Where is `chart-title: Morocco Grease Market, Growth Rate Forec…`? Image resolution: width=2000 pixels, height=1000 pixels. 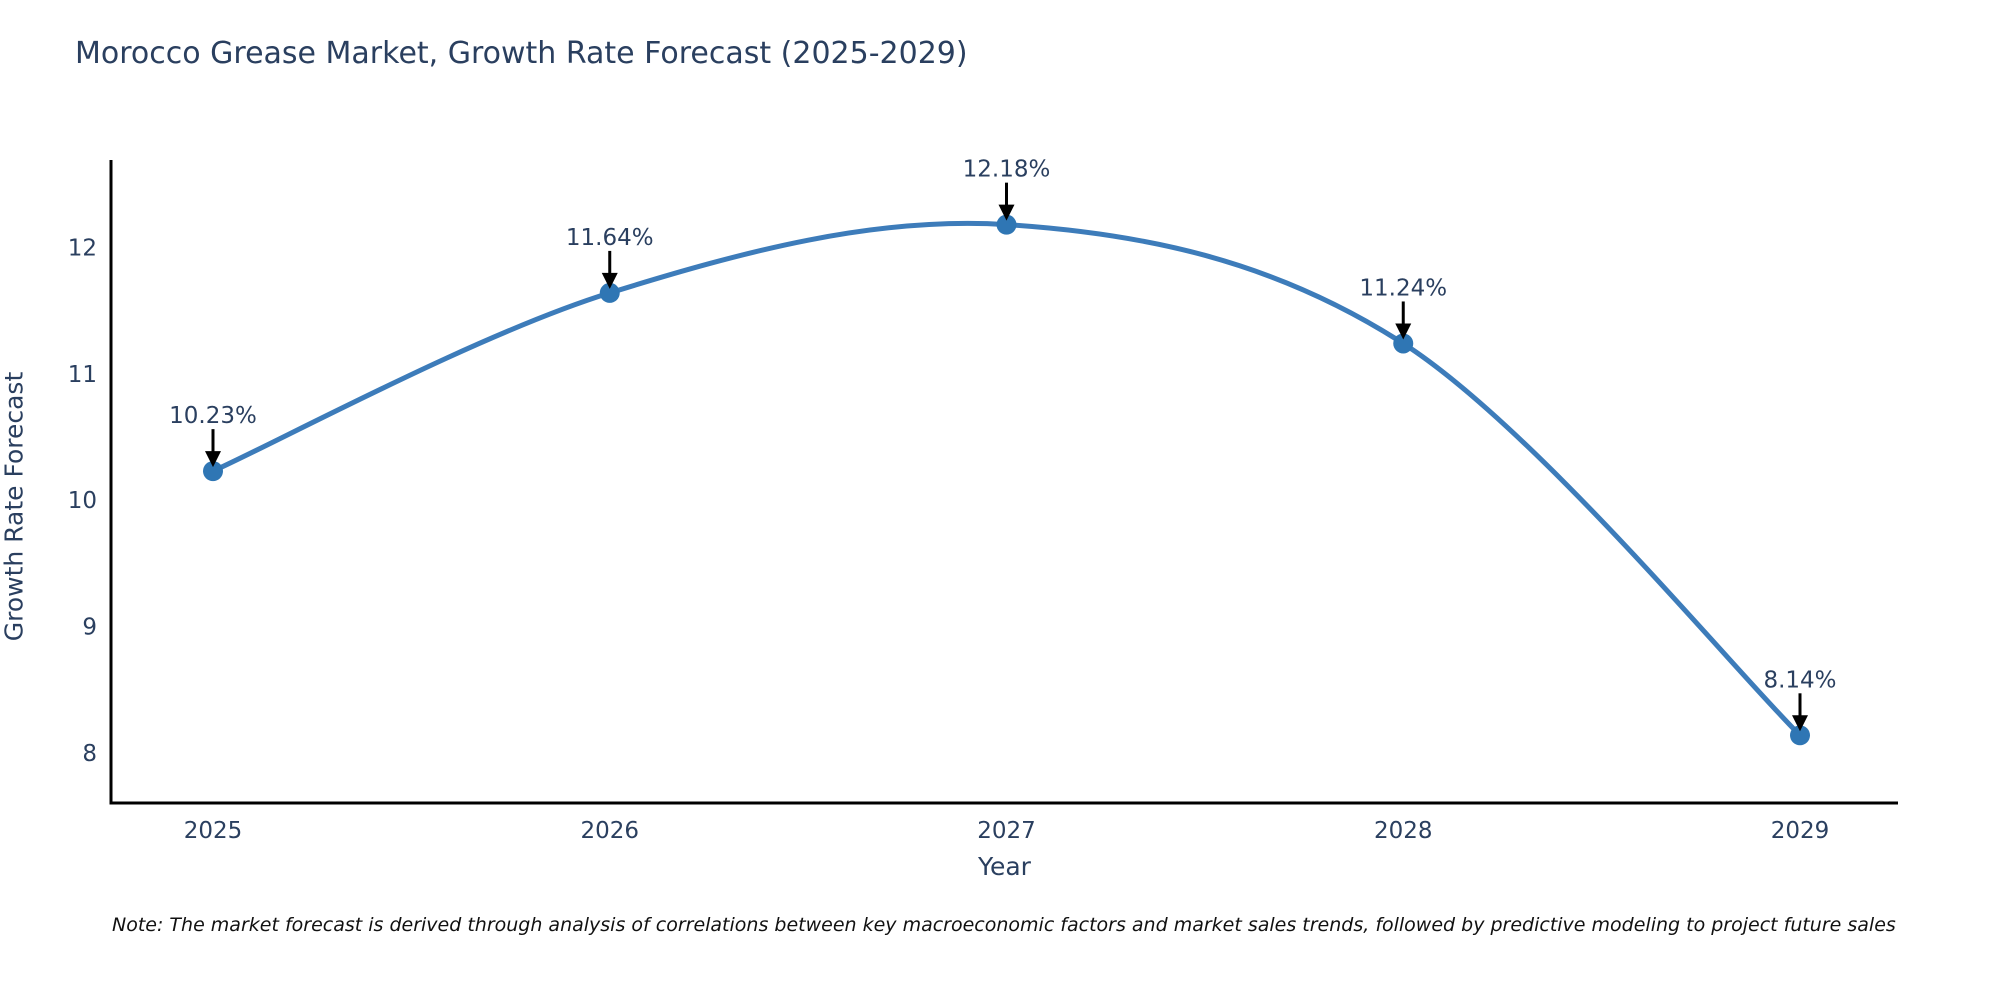
chart-title: Morocco Grease Market, Growth Rate Forec… is located at coordinates (521, 53).